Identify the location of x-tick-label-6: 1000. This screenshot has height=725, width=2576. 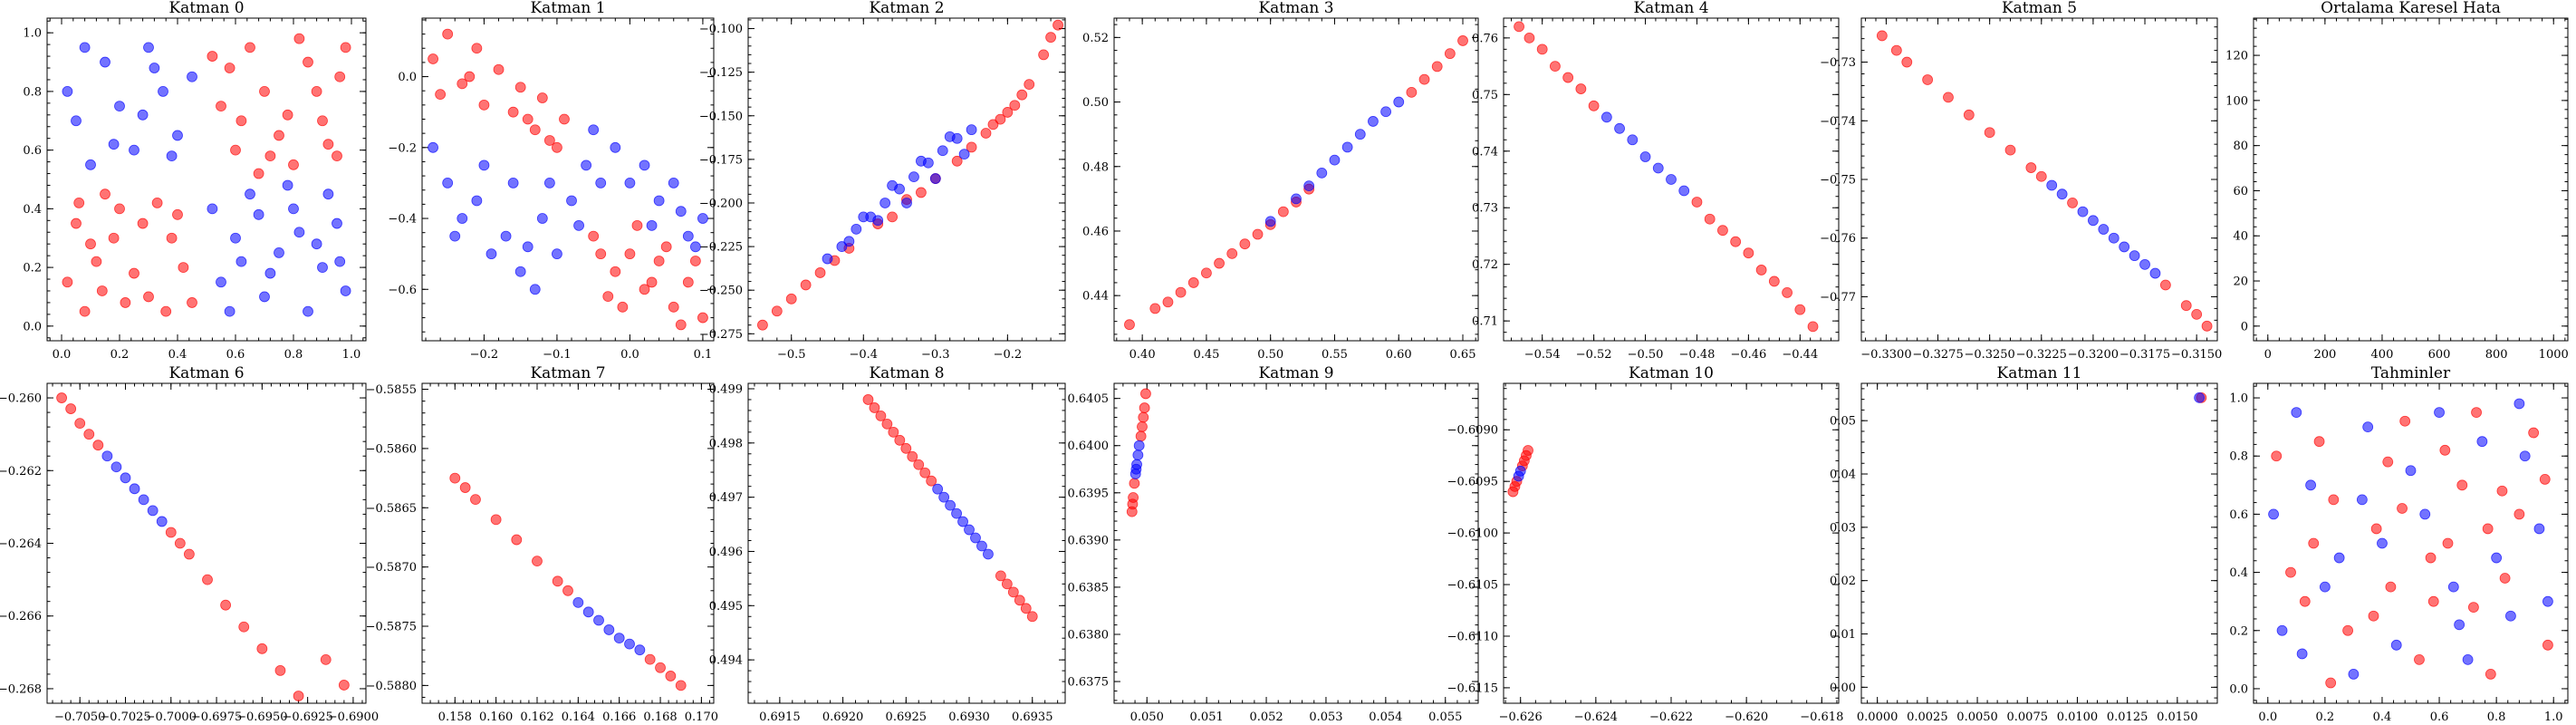
(2554, 355).